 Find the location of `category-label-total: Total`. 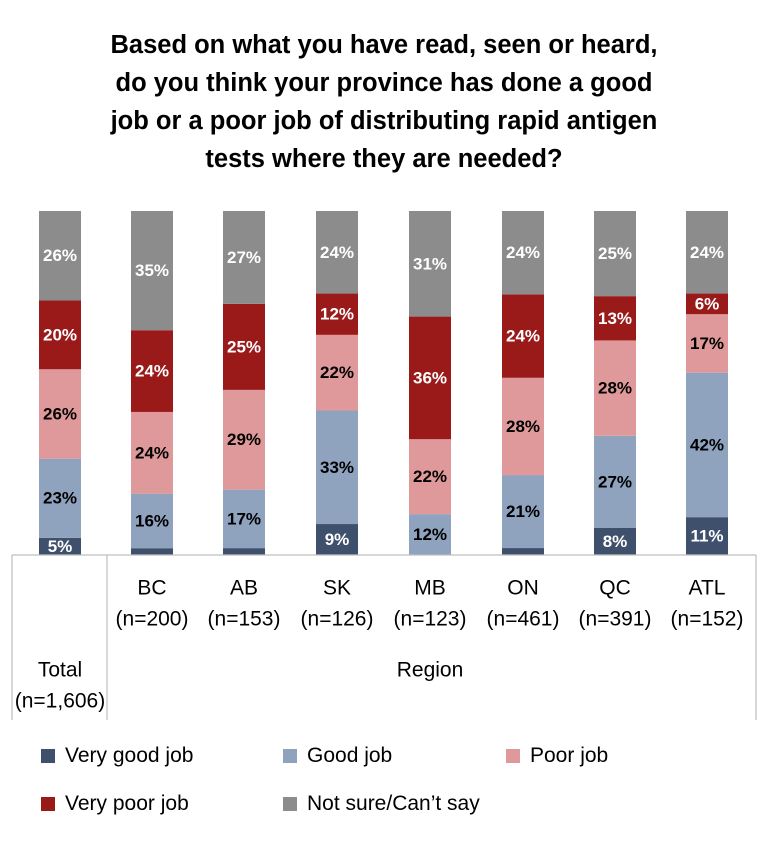

category-label-total: Total is located at coordinates (60, 670).